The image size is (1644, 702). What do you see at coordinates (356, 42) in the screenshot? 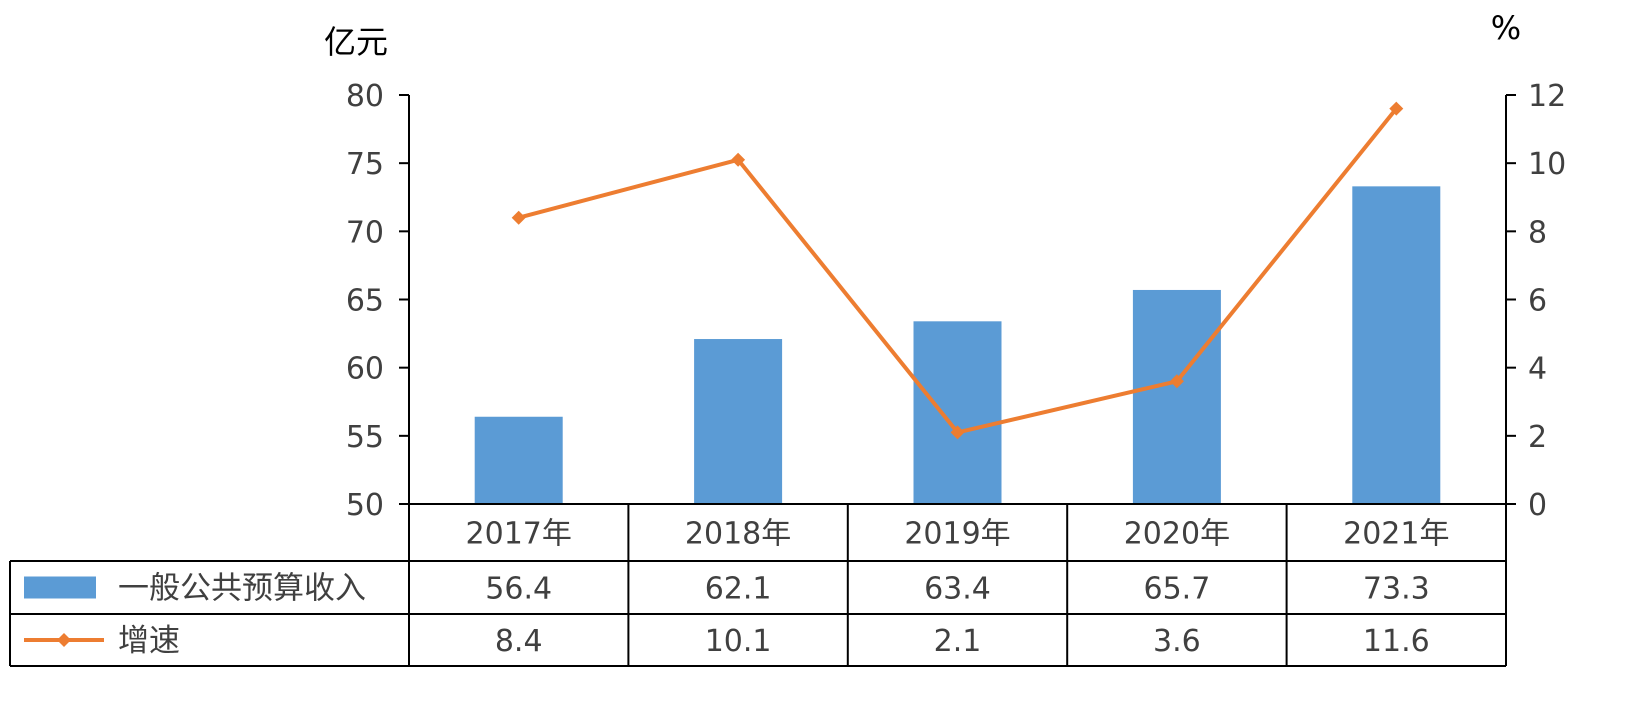
I see `left-axis-unit: 亿元` at bounding box center [356, 42].